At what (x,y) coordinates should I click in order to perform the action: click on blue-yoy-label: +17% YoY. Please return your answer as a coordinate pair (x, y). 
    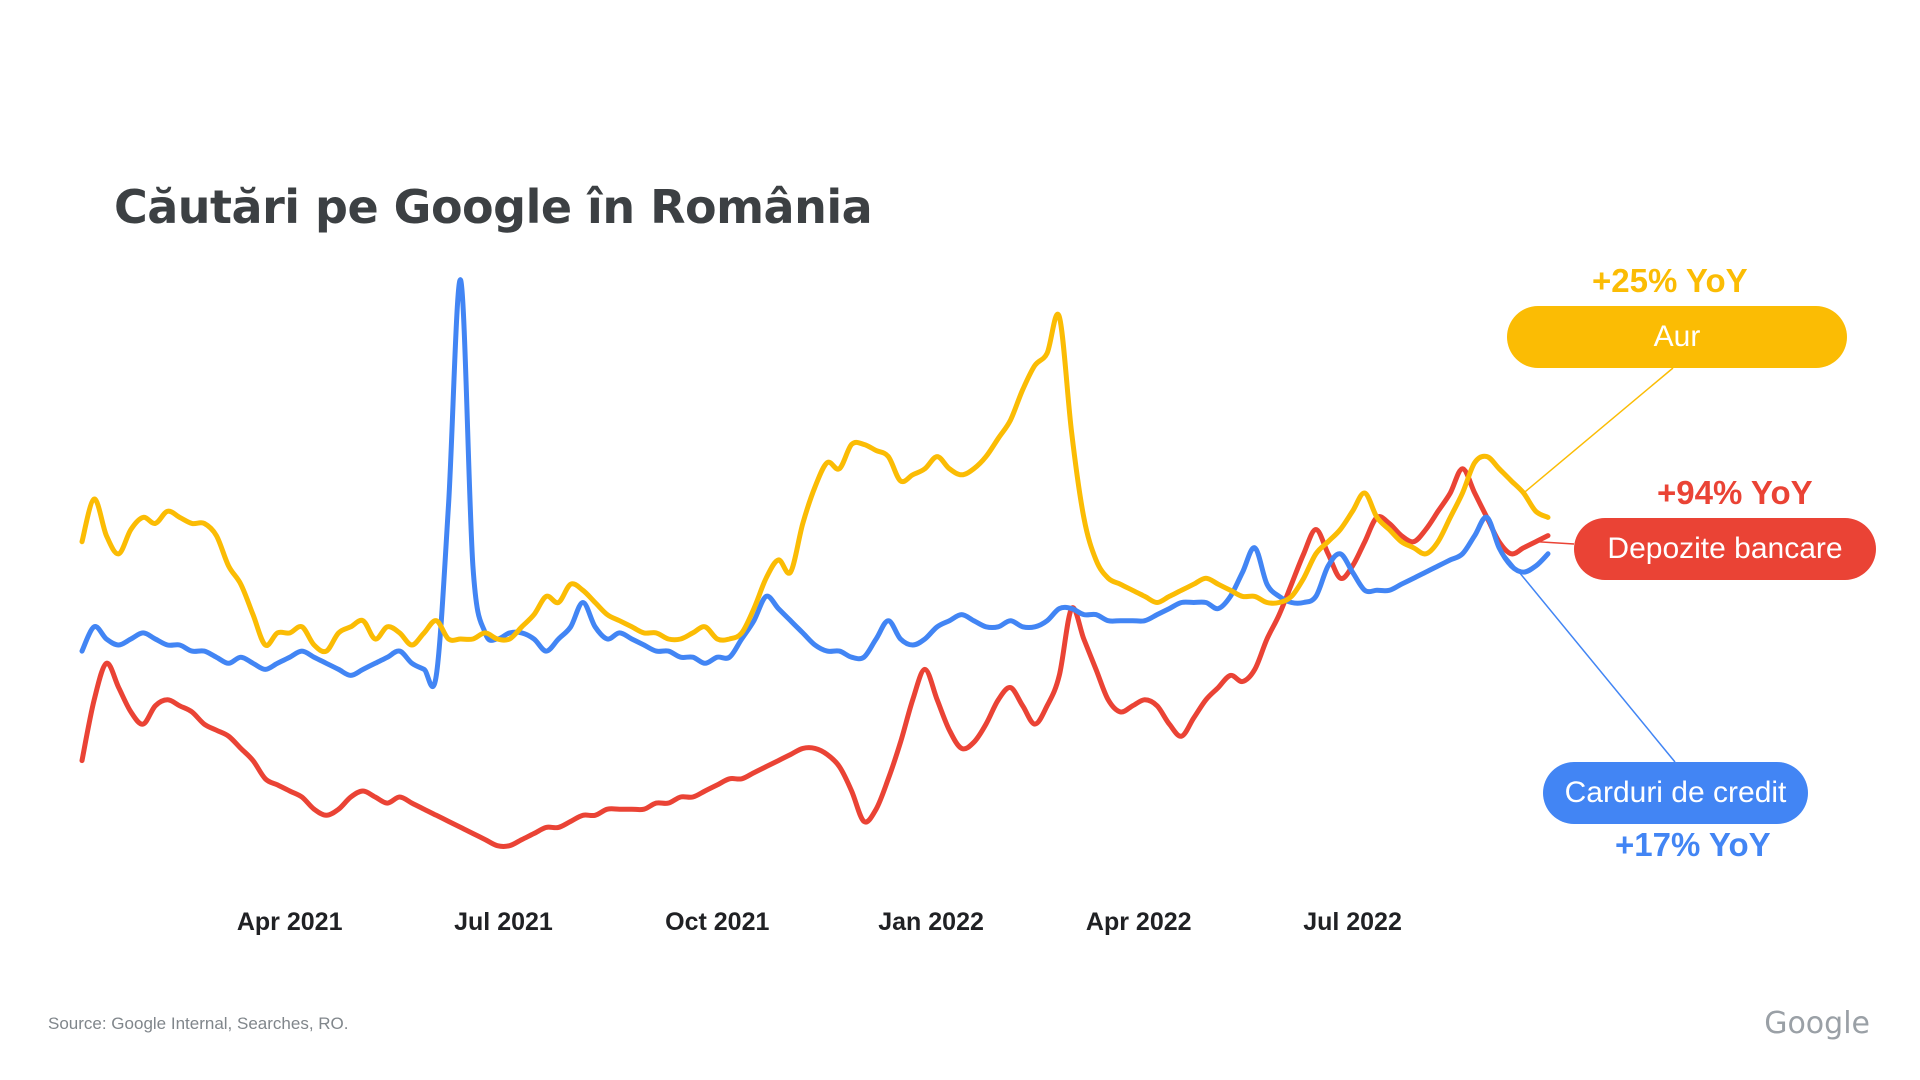
    Looking at the image, I should click on (1693, 844).